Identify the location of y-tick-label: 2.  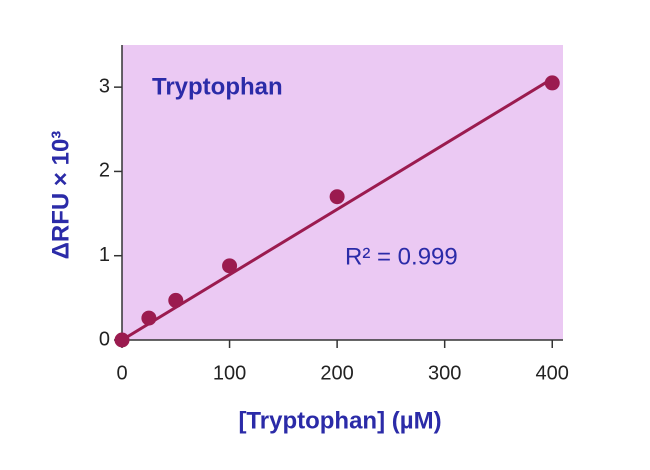
(104, 171).